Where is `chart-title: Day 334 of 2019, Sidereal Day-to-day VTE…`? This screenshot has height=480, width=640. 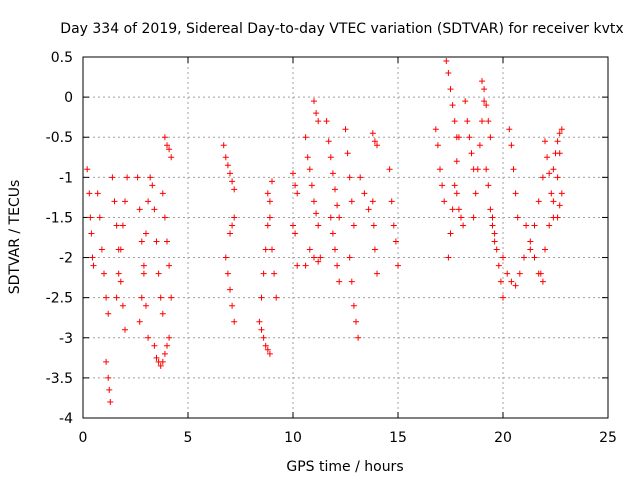 chart-title: Day 334 of 2019, Sidereal Day-to-day VTE… is located at coordinates (341, 29).